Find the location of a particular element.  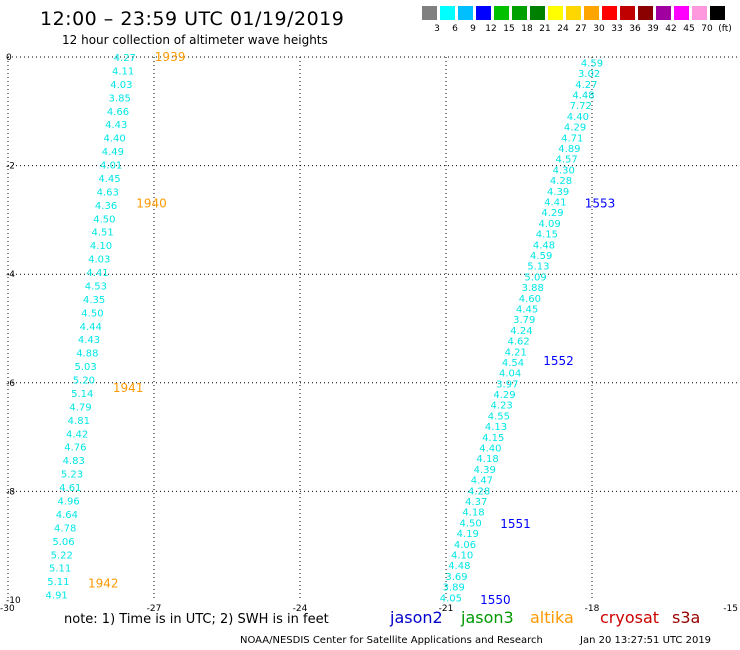

wave-height-value: 4.39 is located at coordinates (558, 192).